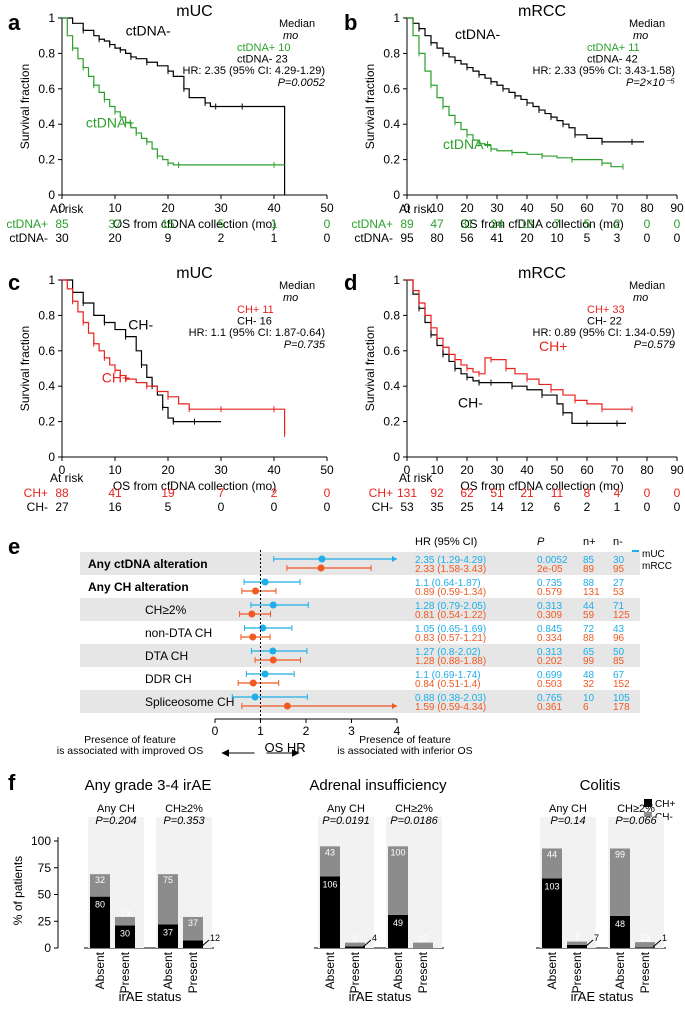 The image size is (685, 1009). I want to click on n-negative: 85, so click(619, 661).